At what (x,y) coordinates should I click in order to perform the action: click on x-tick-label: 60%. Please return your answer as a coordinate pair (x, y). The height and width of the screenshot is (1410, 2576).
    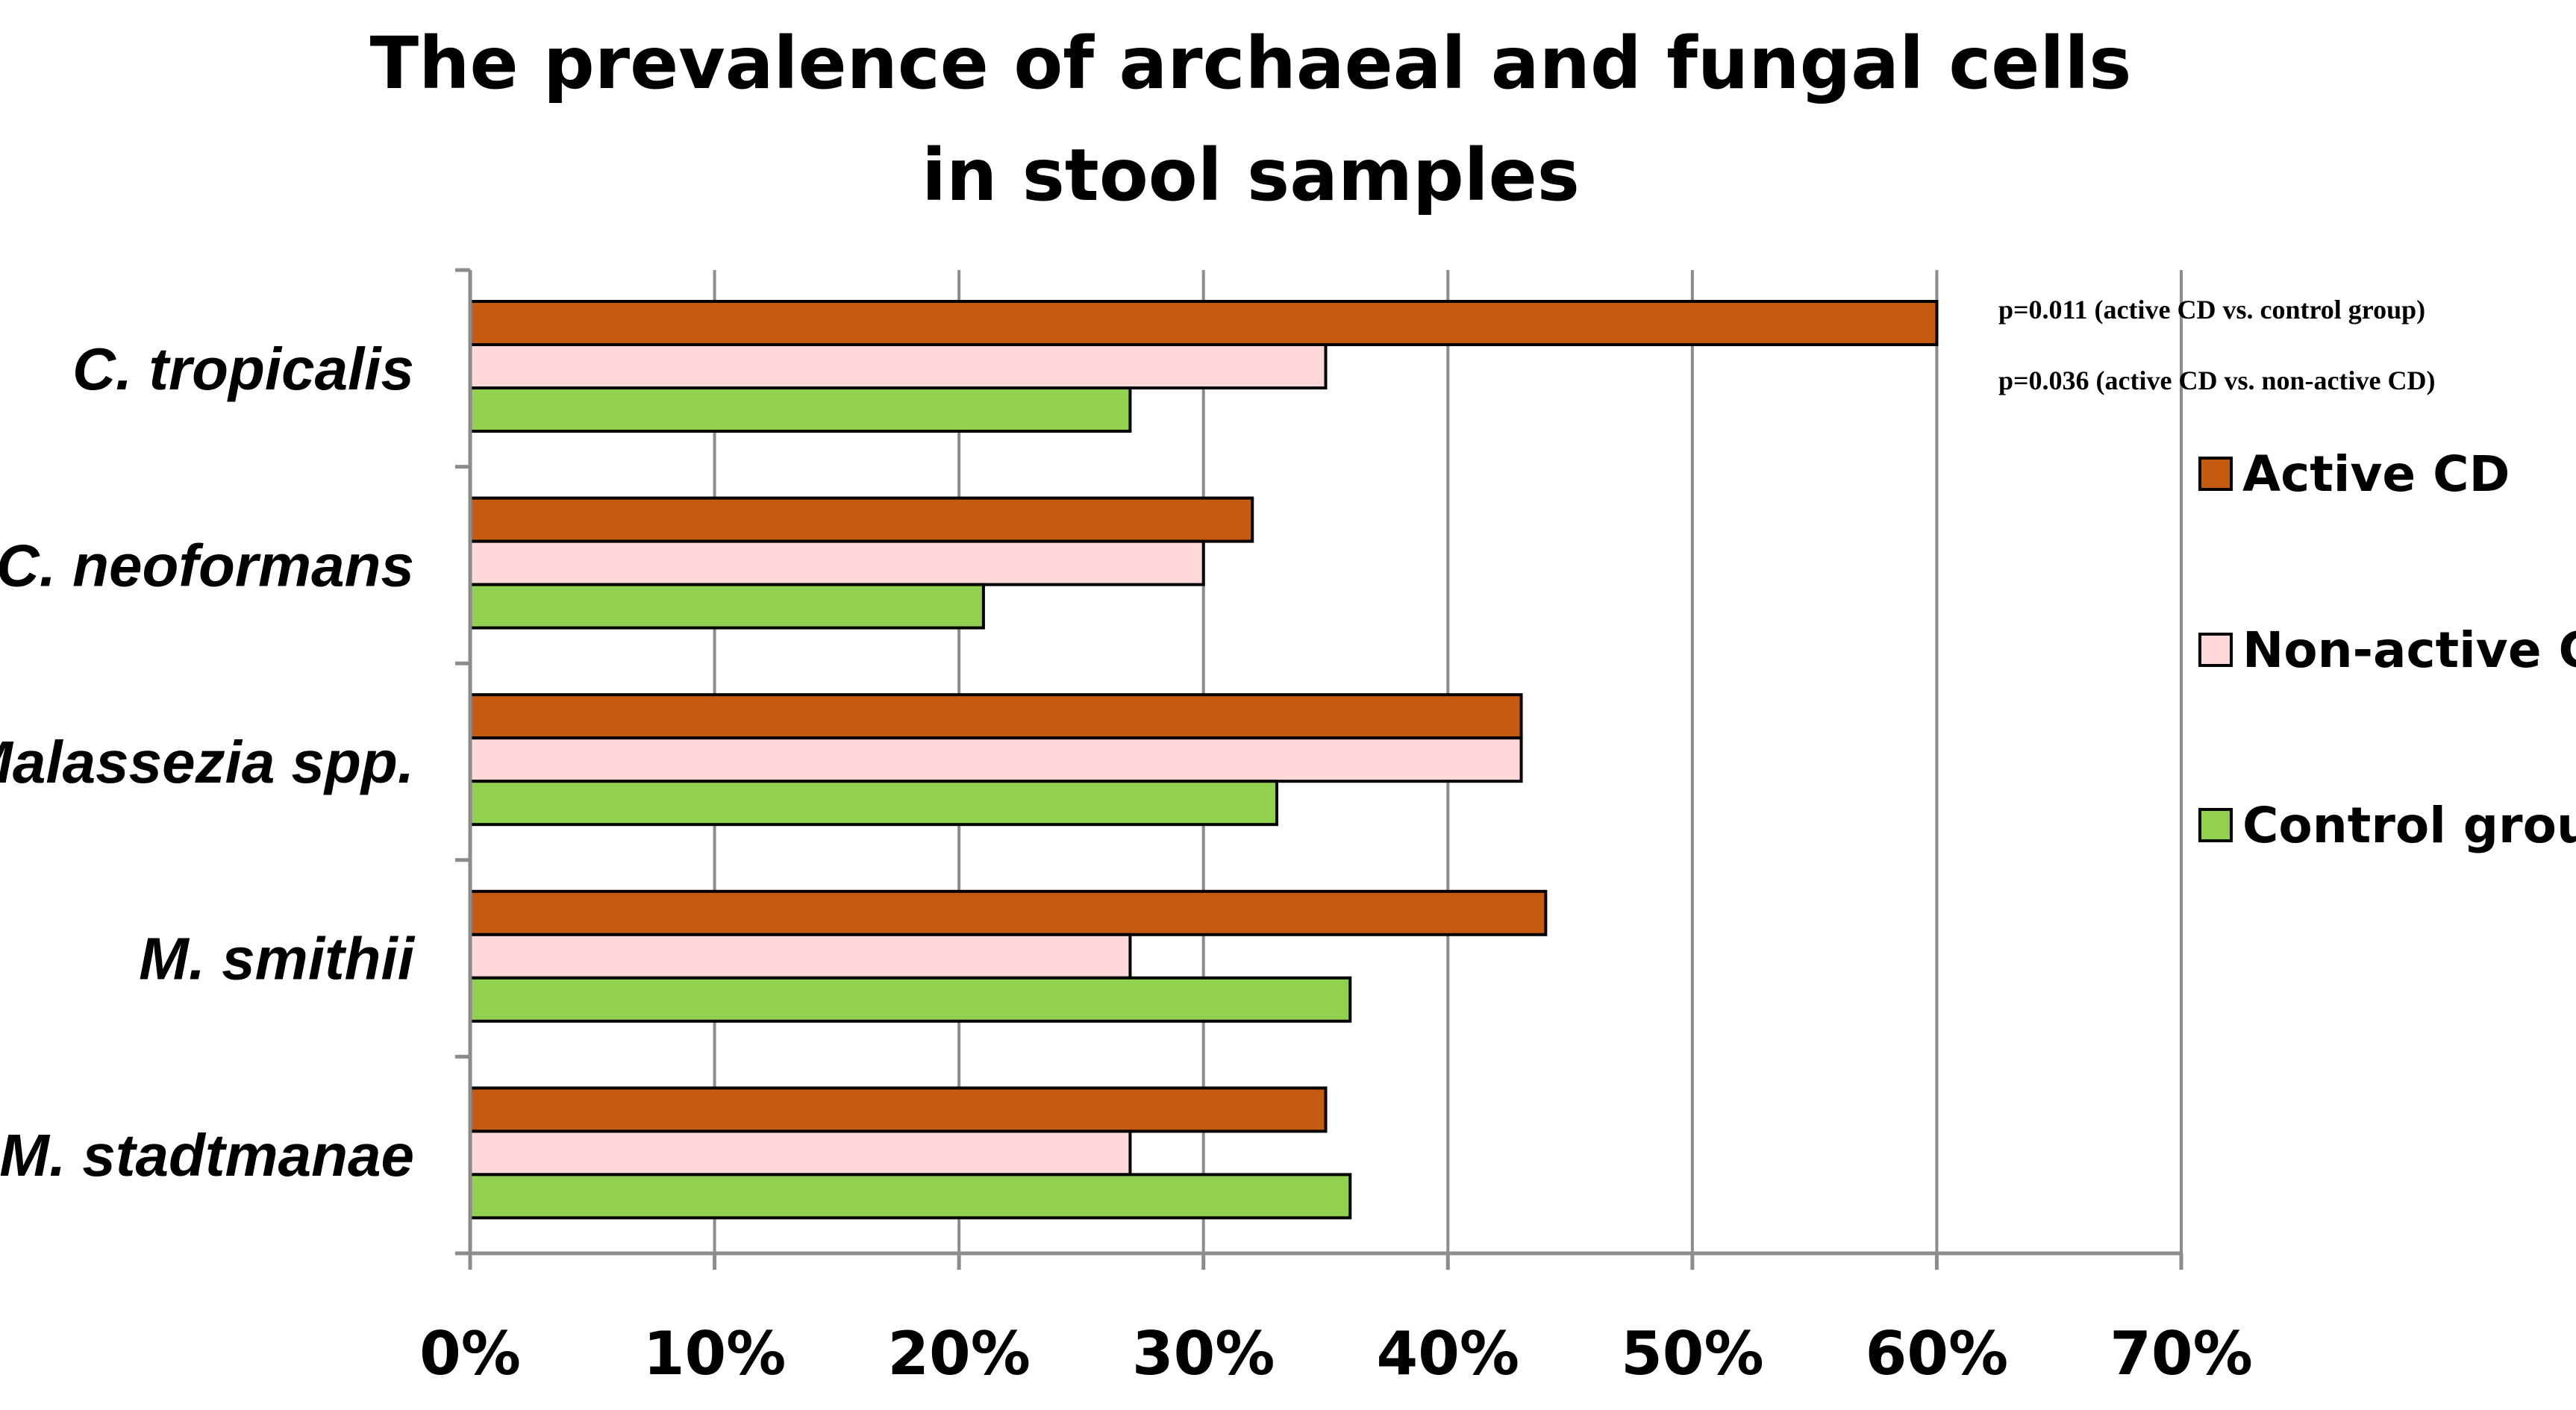
    Looking at the image, I should click on (1937, 1354).